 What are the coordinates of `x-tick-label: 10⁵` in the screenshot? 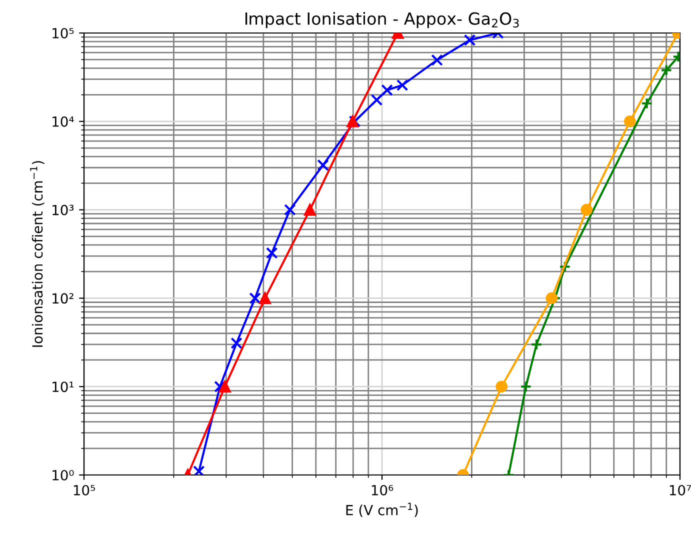 It's located at (84, 490).